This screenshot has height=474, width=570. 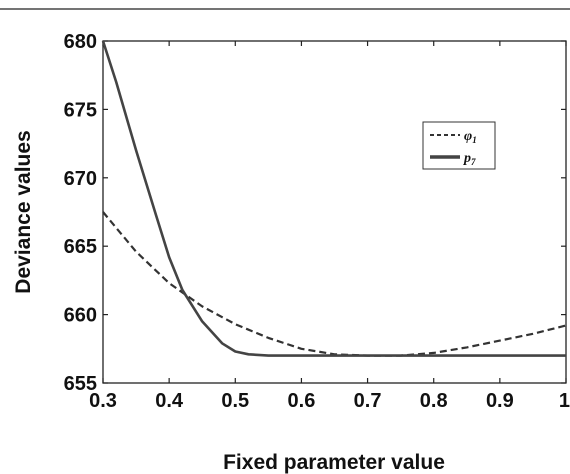 I want to click on y-tick-label: 680, so click(x=80, y=42).